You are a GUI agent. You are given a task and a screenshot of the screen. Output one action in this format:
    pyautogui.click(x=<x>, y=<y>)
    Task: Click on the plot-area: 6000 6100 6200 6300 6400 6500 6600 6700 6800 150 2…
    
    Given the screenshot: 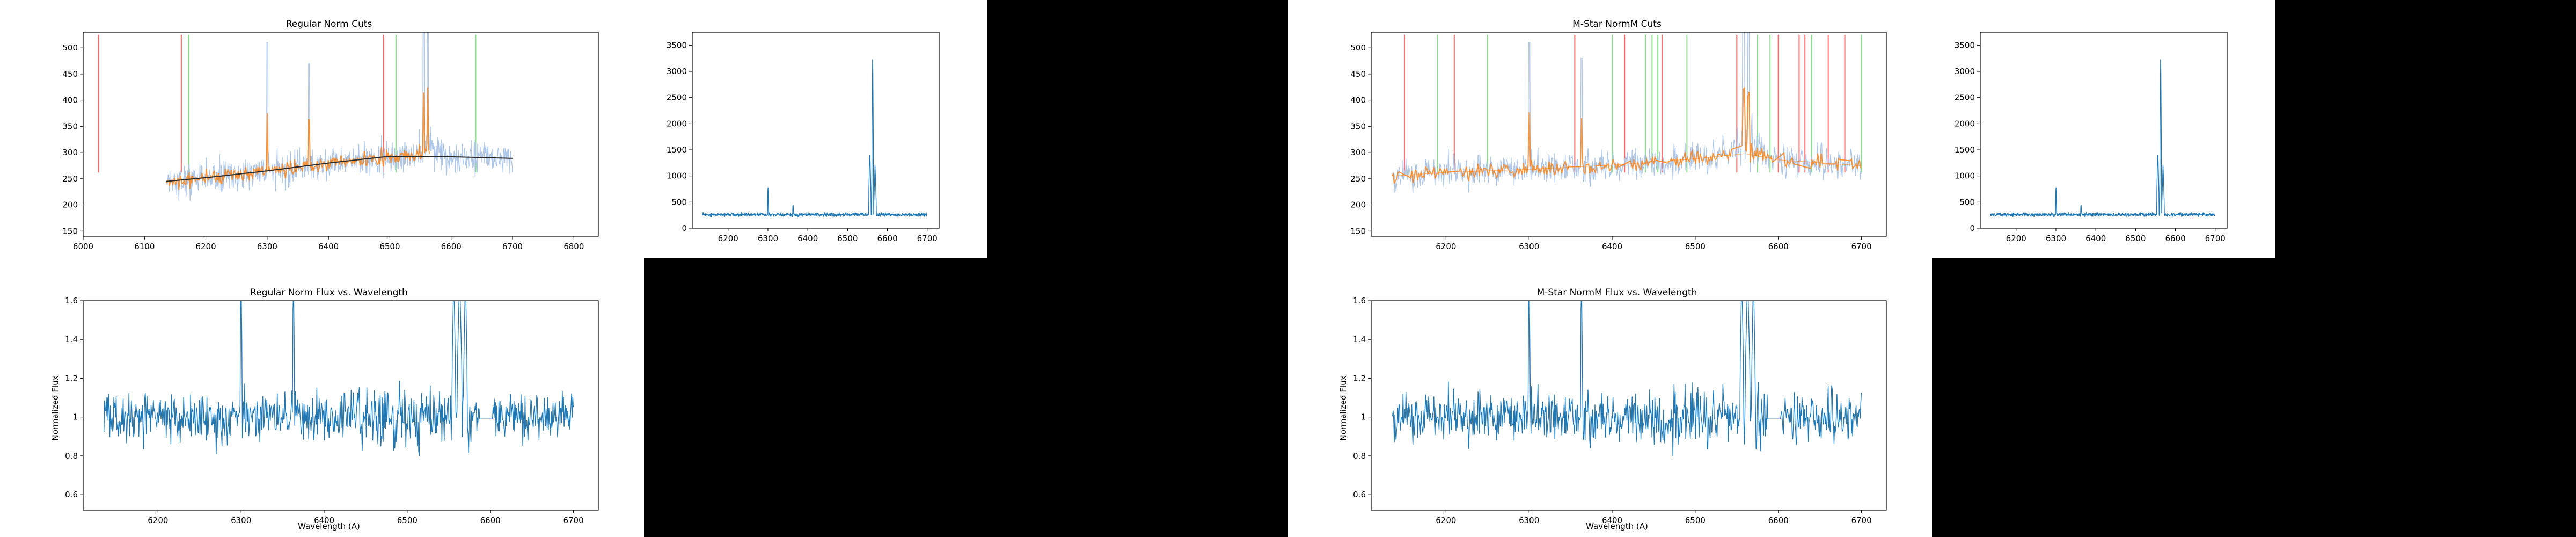 What is the action you would take?
    pyautogui.click(x=330, y=141)
    